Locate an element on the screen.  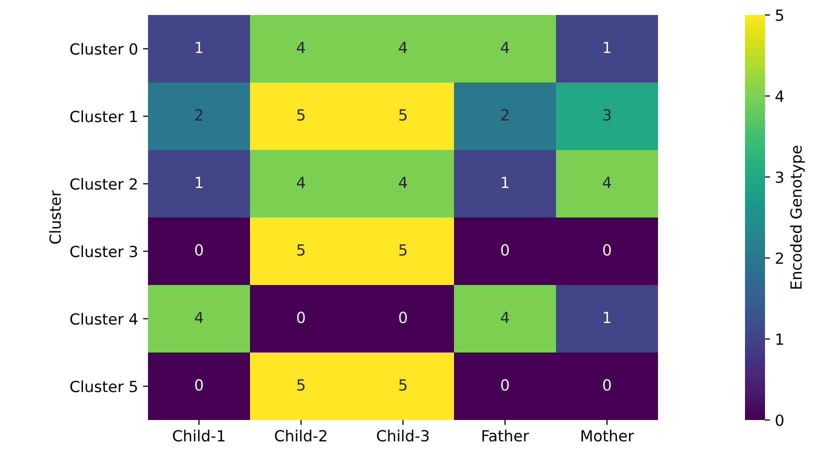
color-bar-title: Encoded Genotype is located at coordinates (797, 217).